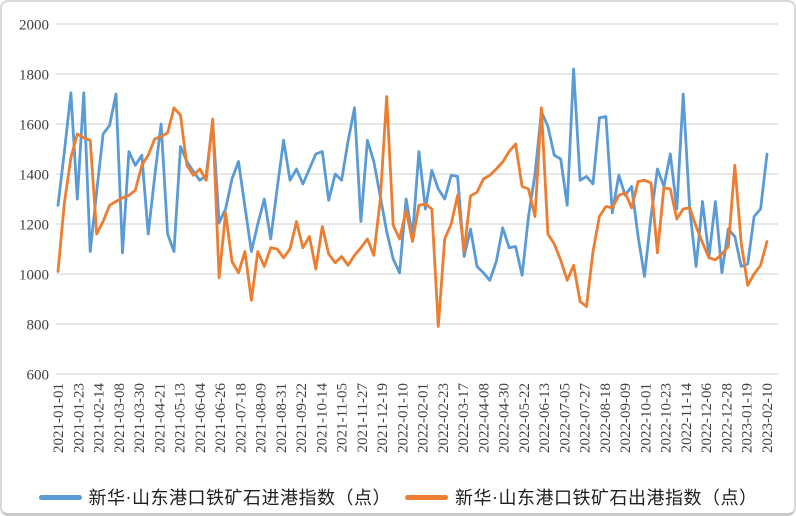  Describe the element at coordinates (201, 418) in the screenshot. I see `x-tick-label: 2021-06-04` at that location.